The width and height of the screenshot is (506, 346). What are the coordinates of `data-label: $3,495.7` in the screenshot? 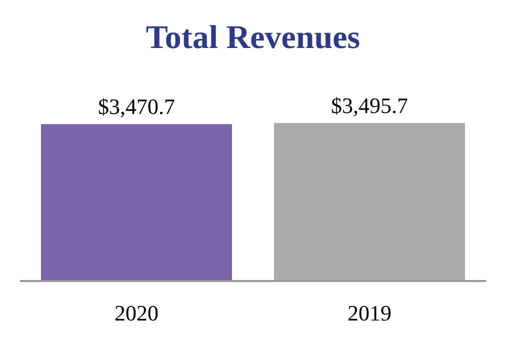 It's located at (369, 105).